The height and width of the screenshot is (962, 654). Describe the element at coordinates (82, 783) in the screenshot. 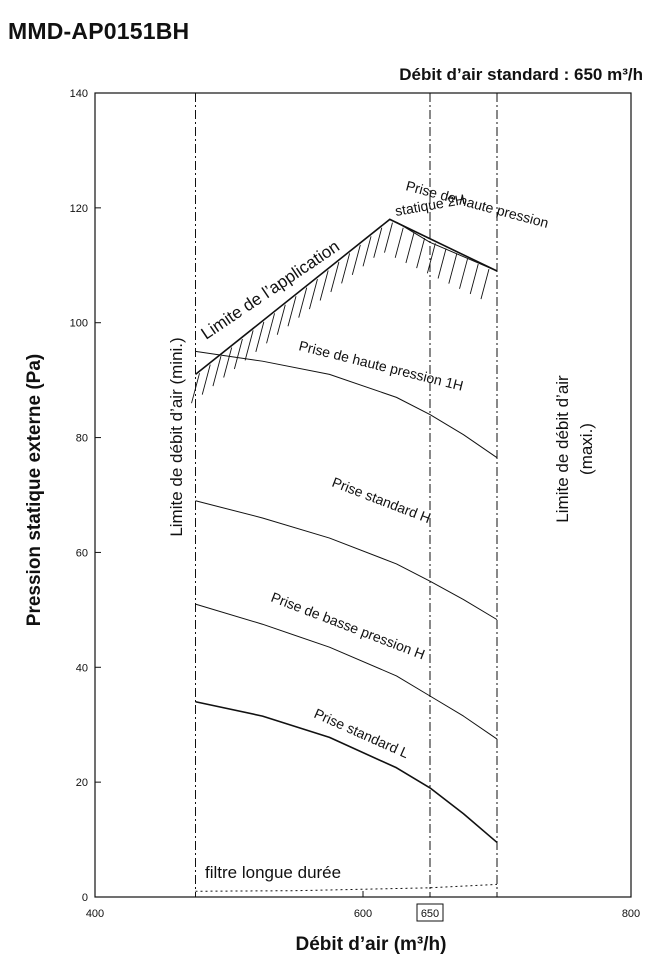

I see `y-tick-label: 20` at that location.